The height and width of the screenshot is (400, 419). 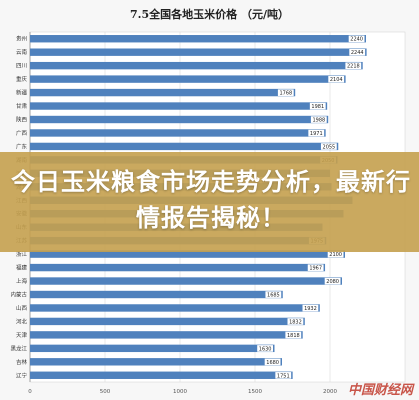 I want to click on data-label: 1971, so click(x=316, y=134).